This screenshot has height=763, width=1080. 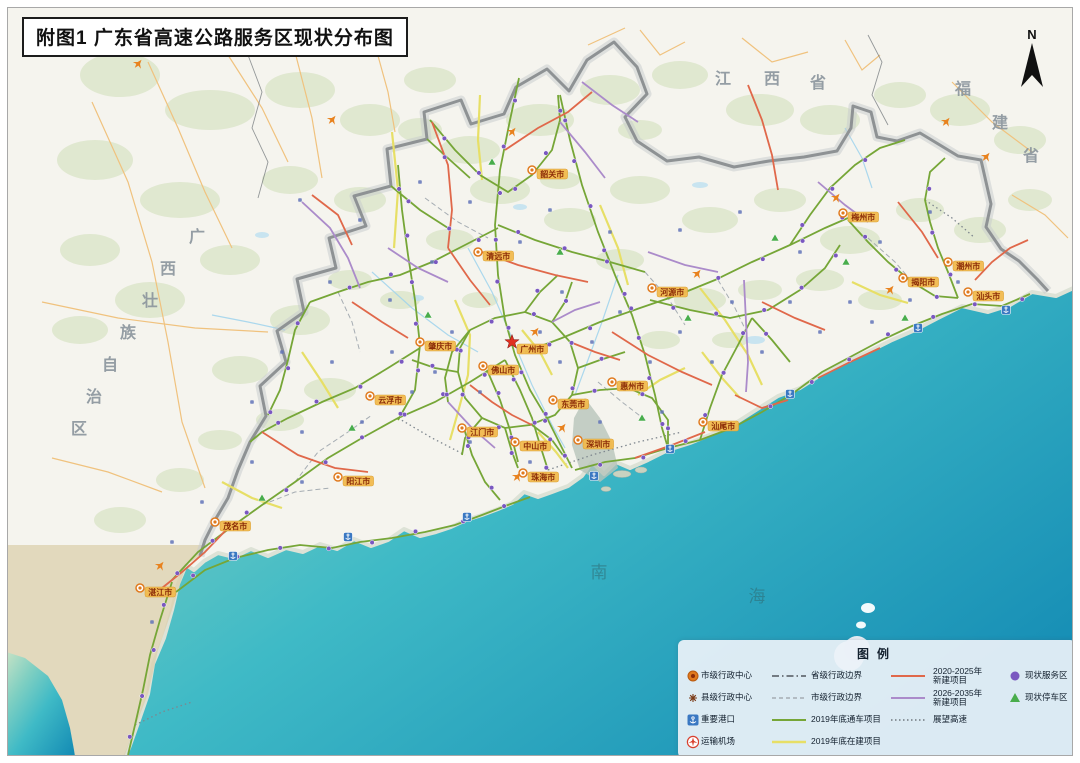 I want to click on legend-title: 图例, so click(x=876, y=654).